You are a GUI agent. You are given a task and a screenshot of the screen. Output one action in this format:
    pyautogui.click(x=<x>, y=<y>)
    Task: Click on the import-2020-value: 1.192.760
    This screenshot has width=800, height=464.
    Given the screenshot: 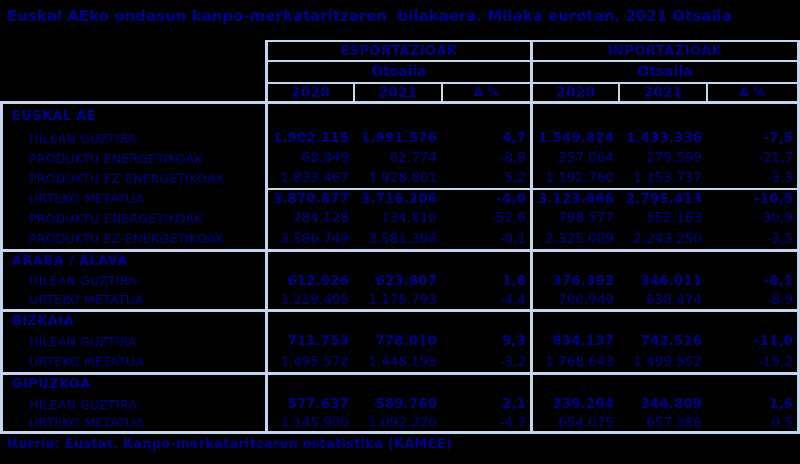 What is the action you would take?
    pyautogui.click(x=574, y=178)
    